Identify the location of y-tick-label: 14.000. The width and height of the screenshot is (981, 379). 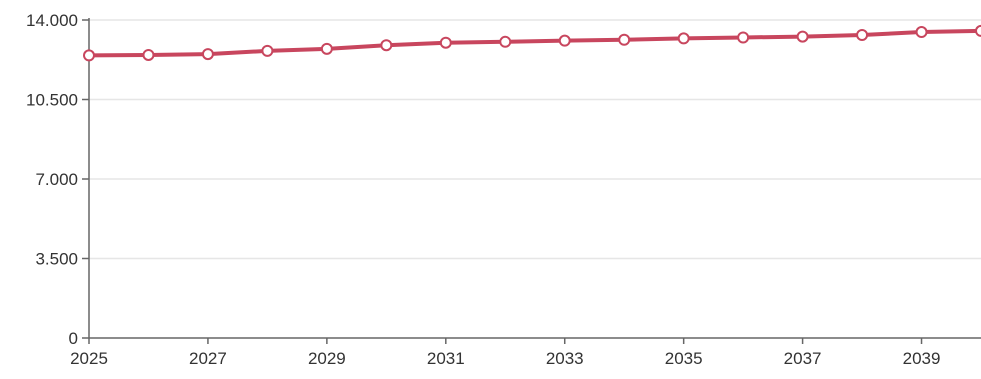
(52, 20).